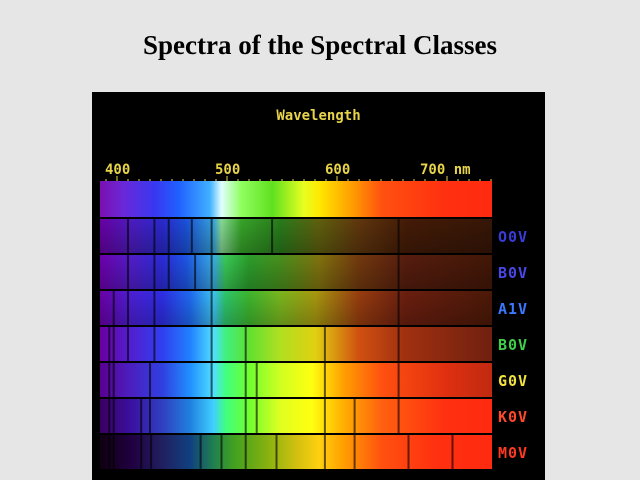 Image resolution: width=640 pixels, height=480 pixels. I want to click on axis-title: Wavelength, so click(318, 116).